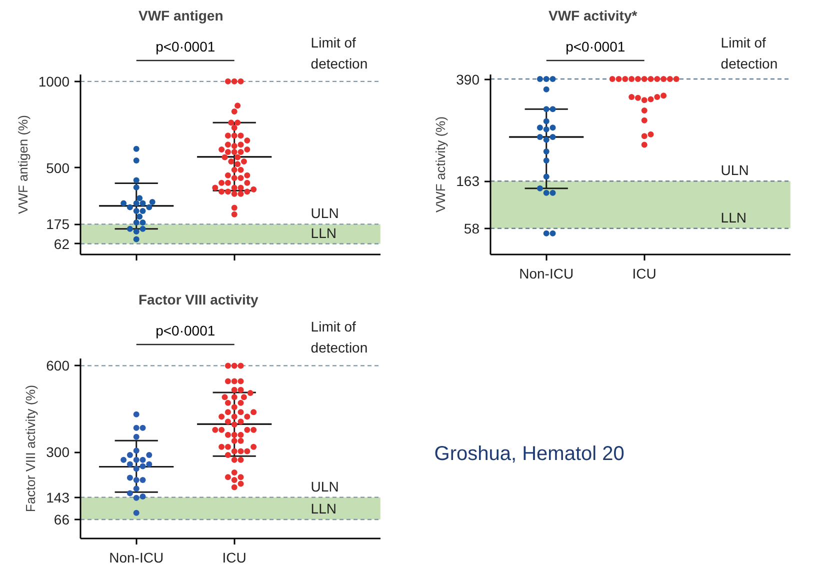 The width and height of the screenshot is (823, 577). I want to click on chart-title: VWF activity*, so click(593, 16).